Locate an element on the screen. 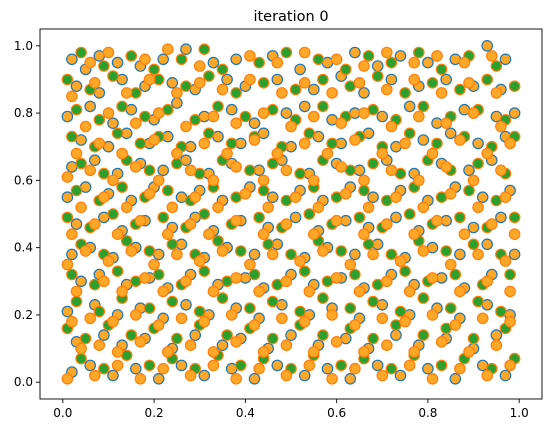 This screenshot has width=547, height=433. x-axis-ticks: 0.0 0.2 0.4 0.6 0.8 1.0 is located at coordinates (291, 409).